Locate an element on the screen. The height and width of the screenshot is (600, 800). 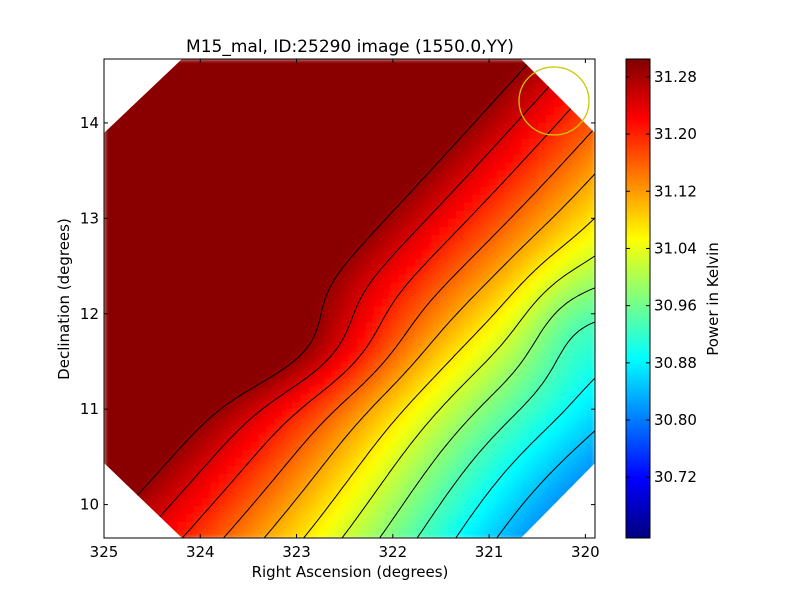
colorbar-ticks: 30.72 30.80 30.88 30.96 31.04 31.12 31.20 31.28 is located at coordinates (661, 277).